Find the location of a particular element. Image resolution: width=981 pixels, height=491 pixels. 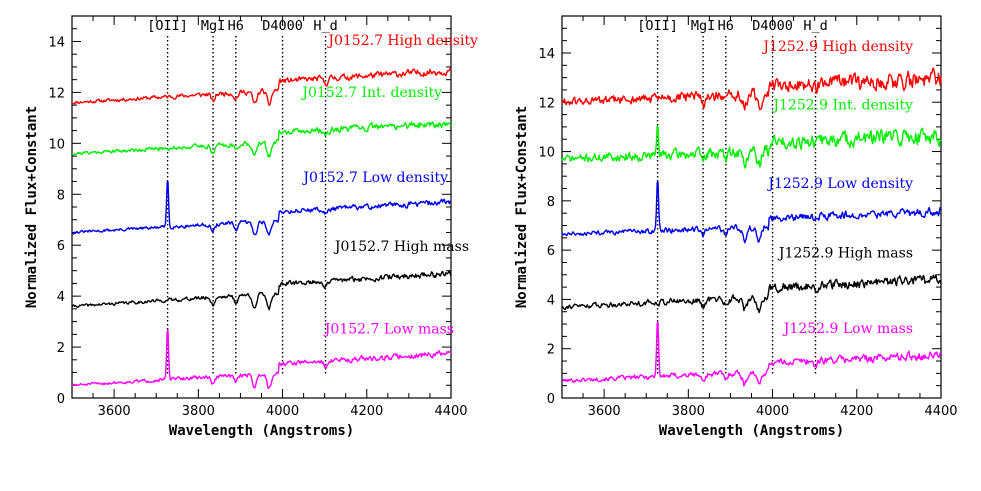

series-line-j0152-7-high-mass is located at coordinates (261, 290).